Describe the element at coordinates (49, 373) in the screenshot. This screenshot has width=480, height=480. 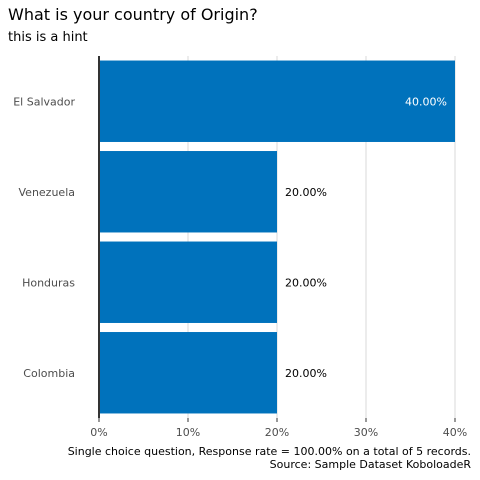
I see `y-tick-label: Colombia` at that location.